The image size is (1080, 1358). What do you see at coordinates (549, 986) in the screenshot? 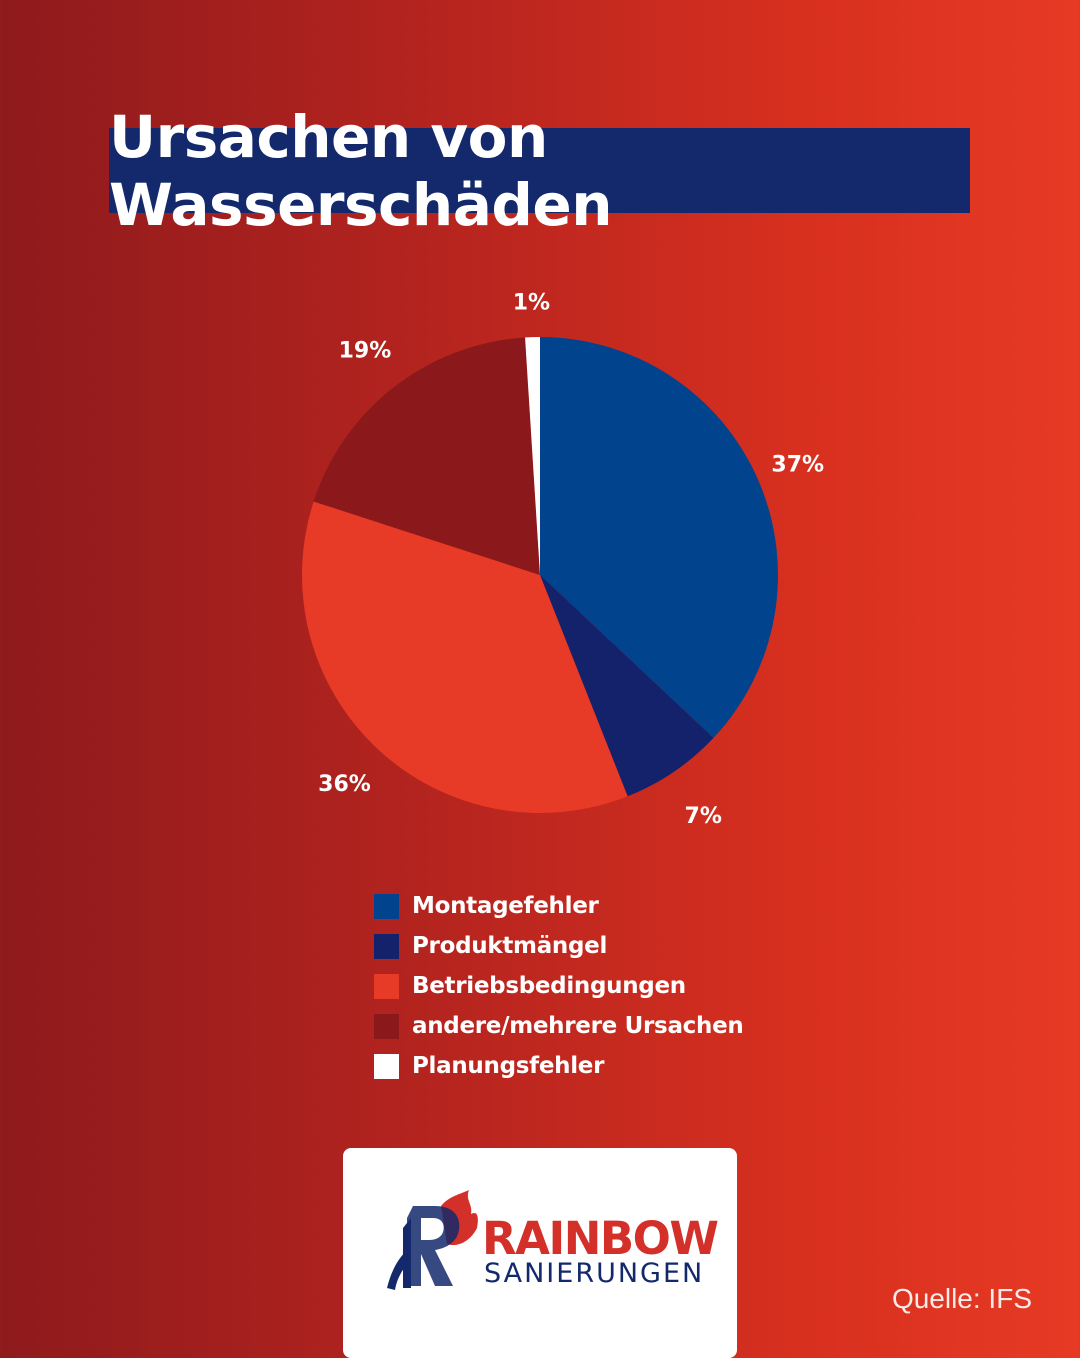
I see `legend-label: Betriebsbedingungen` at bounding box center [549, 986].